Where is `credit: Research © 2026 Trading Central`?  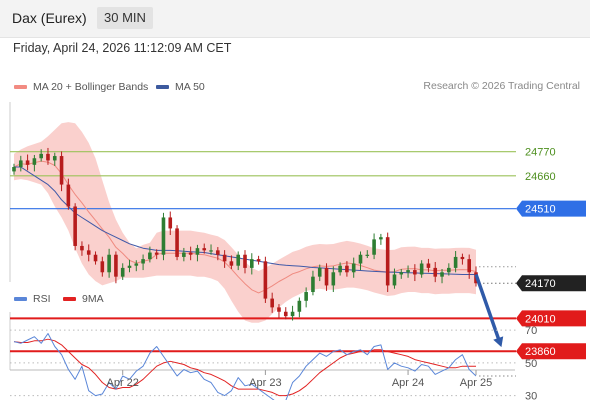 credit: Research © 2026 Trading Central is located at coordinates (501, 86).